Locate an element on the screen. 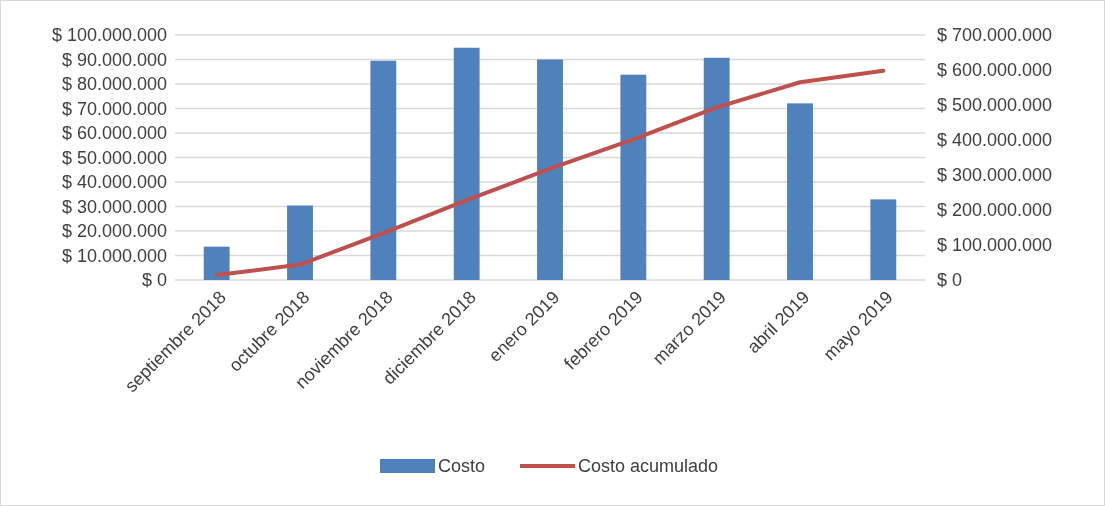 The width and height of the screenshot is (1105, 506). y-tick-label: $ 60.000.000 is located at coordinates (114, 133).